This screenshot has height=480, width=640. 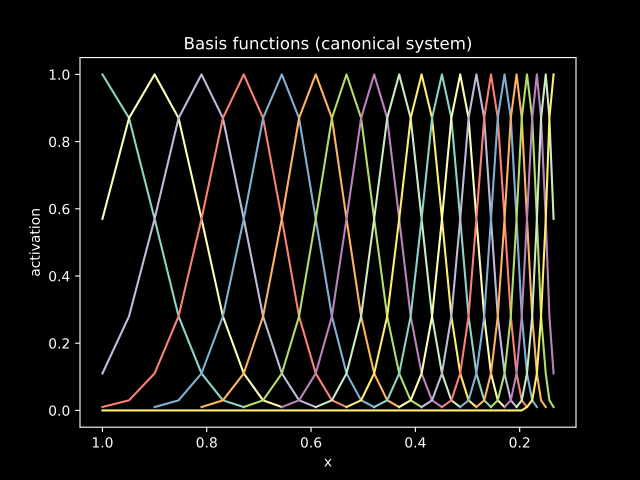 What do you see at coordinates (59, 276) in the screenshot?
I see `y-tick-label: 0.4` at bounding box center [59, 276].